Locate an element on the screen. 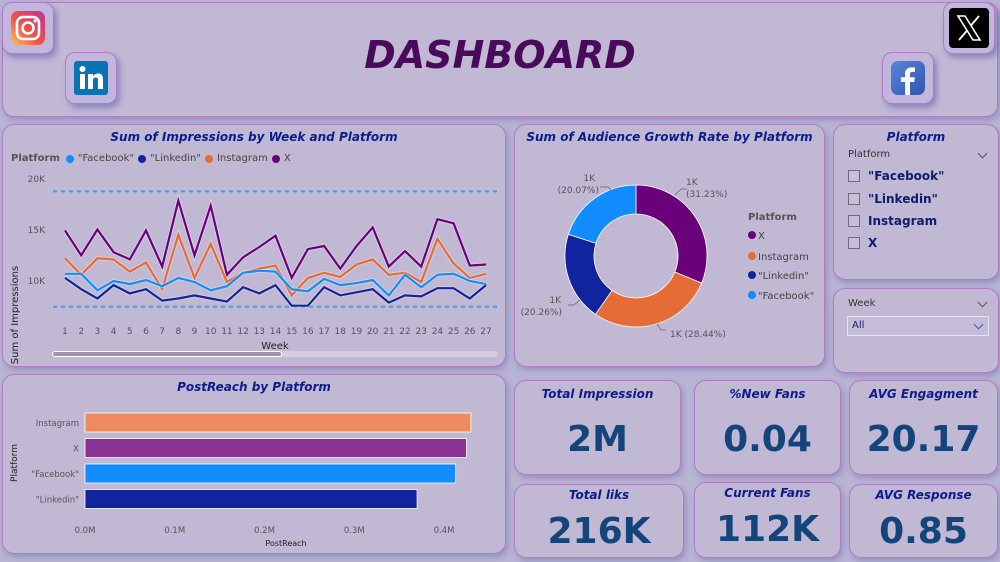 This screenshot has width=1000, height=562. slicer-title: Platform is located at coordinates (916, 137).